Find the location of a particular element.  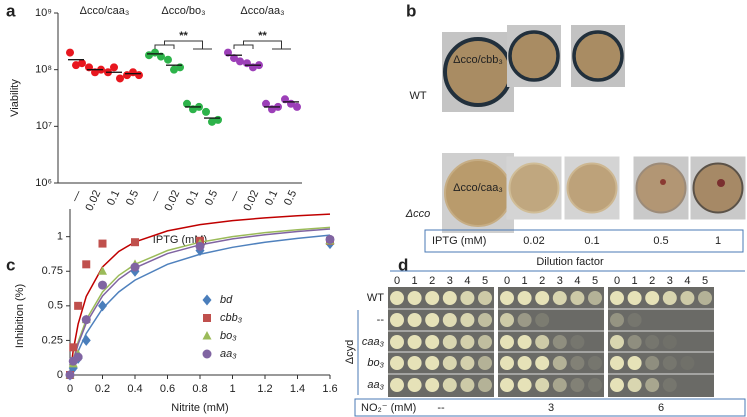

legend-label: bd is located at coordinates (226, 300).